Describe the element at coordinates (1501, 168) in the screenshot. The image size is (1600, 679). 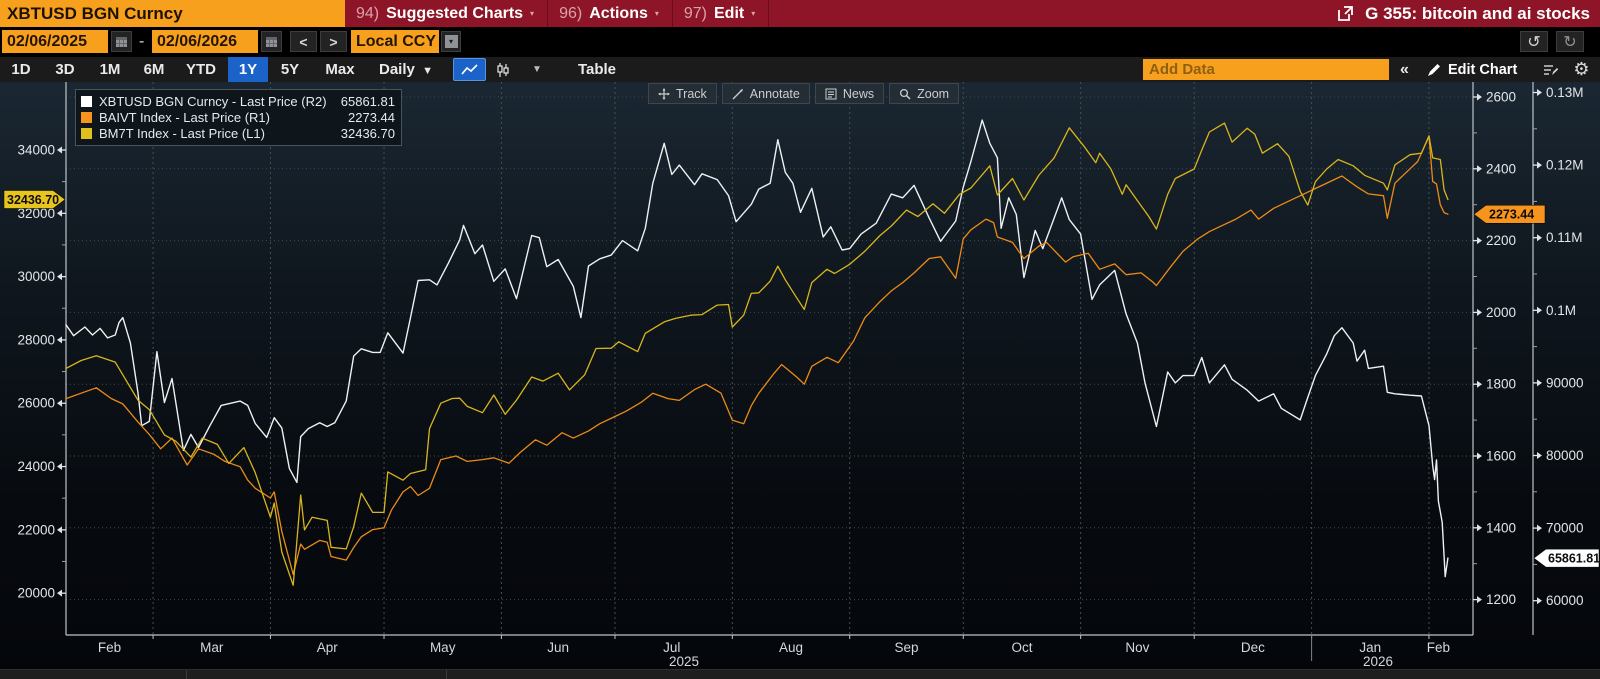
I see `svg-text: 2400` at that location.